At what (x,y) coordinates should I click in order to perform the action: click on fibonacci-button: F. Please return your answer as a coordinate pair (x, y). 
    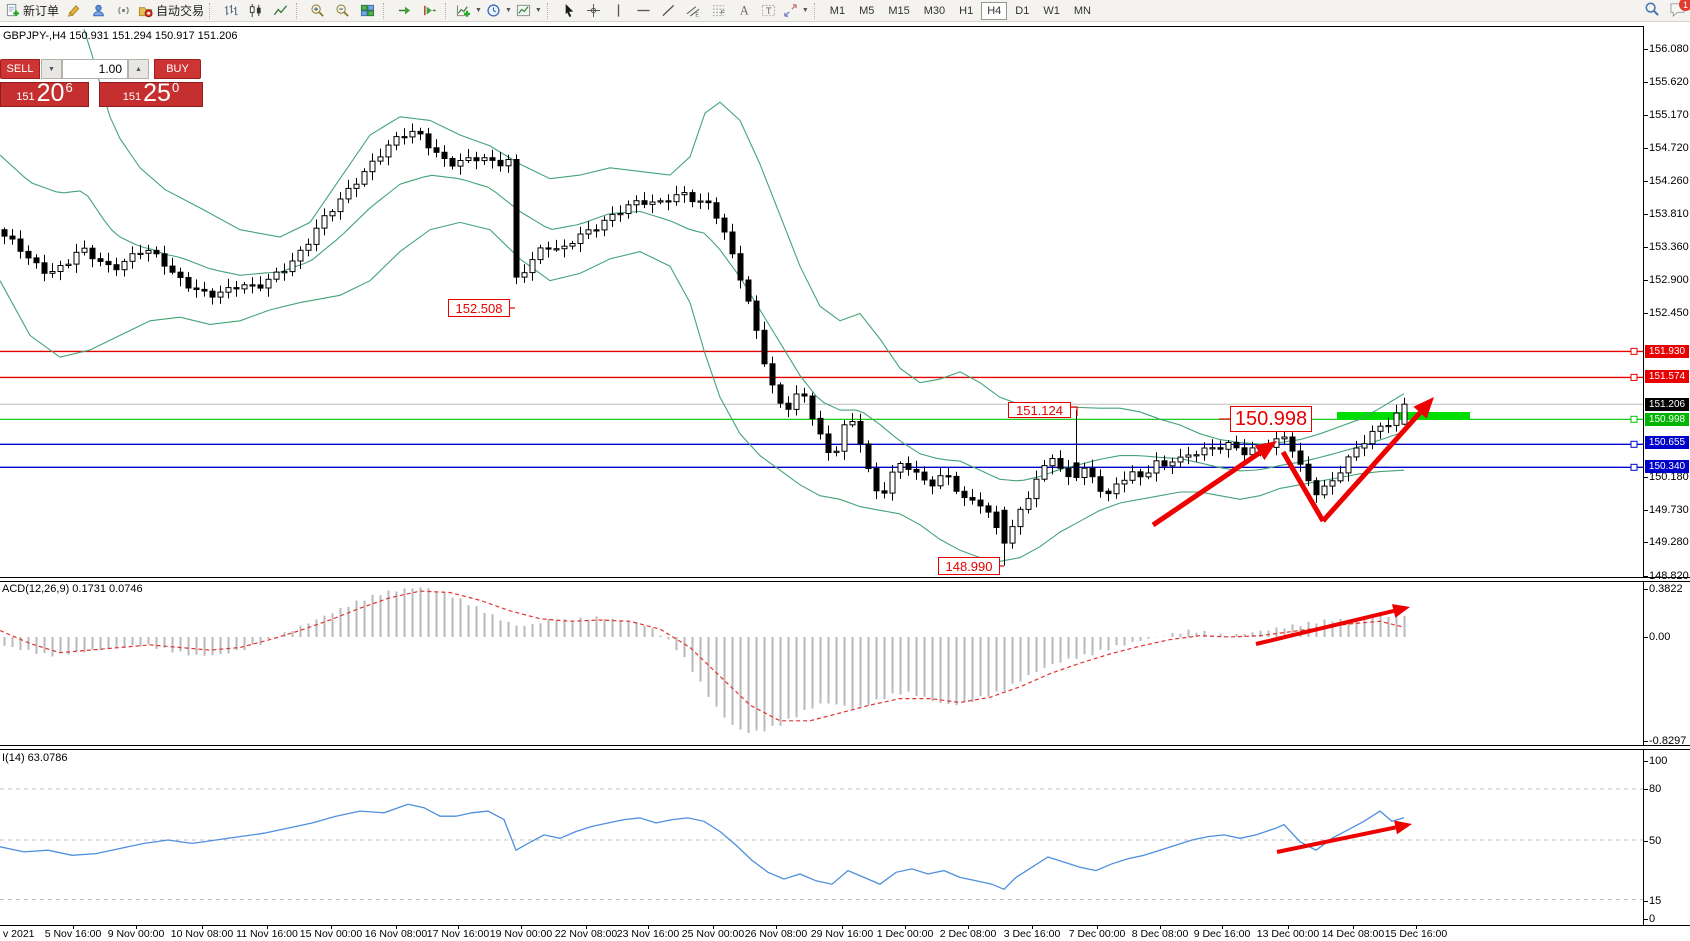
    Looking at the image, I should click on (718, 11).